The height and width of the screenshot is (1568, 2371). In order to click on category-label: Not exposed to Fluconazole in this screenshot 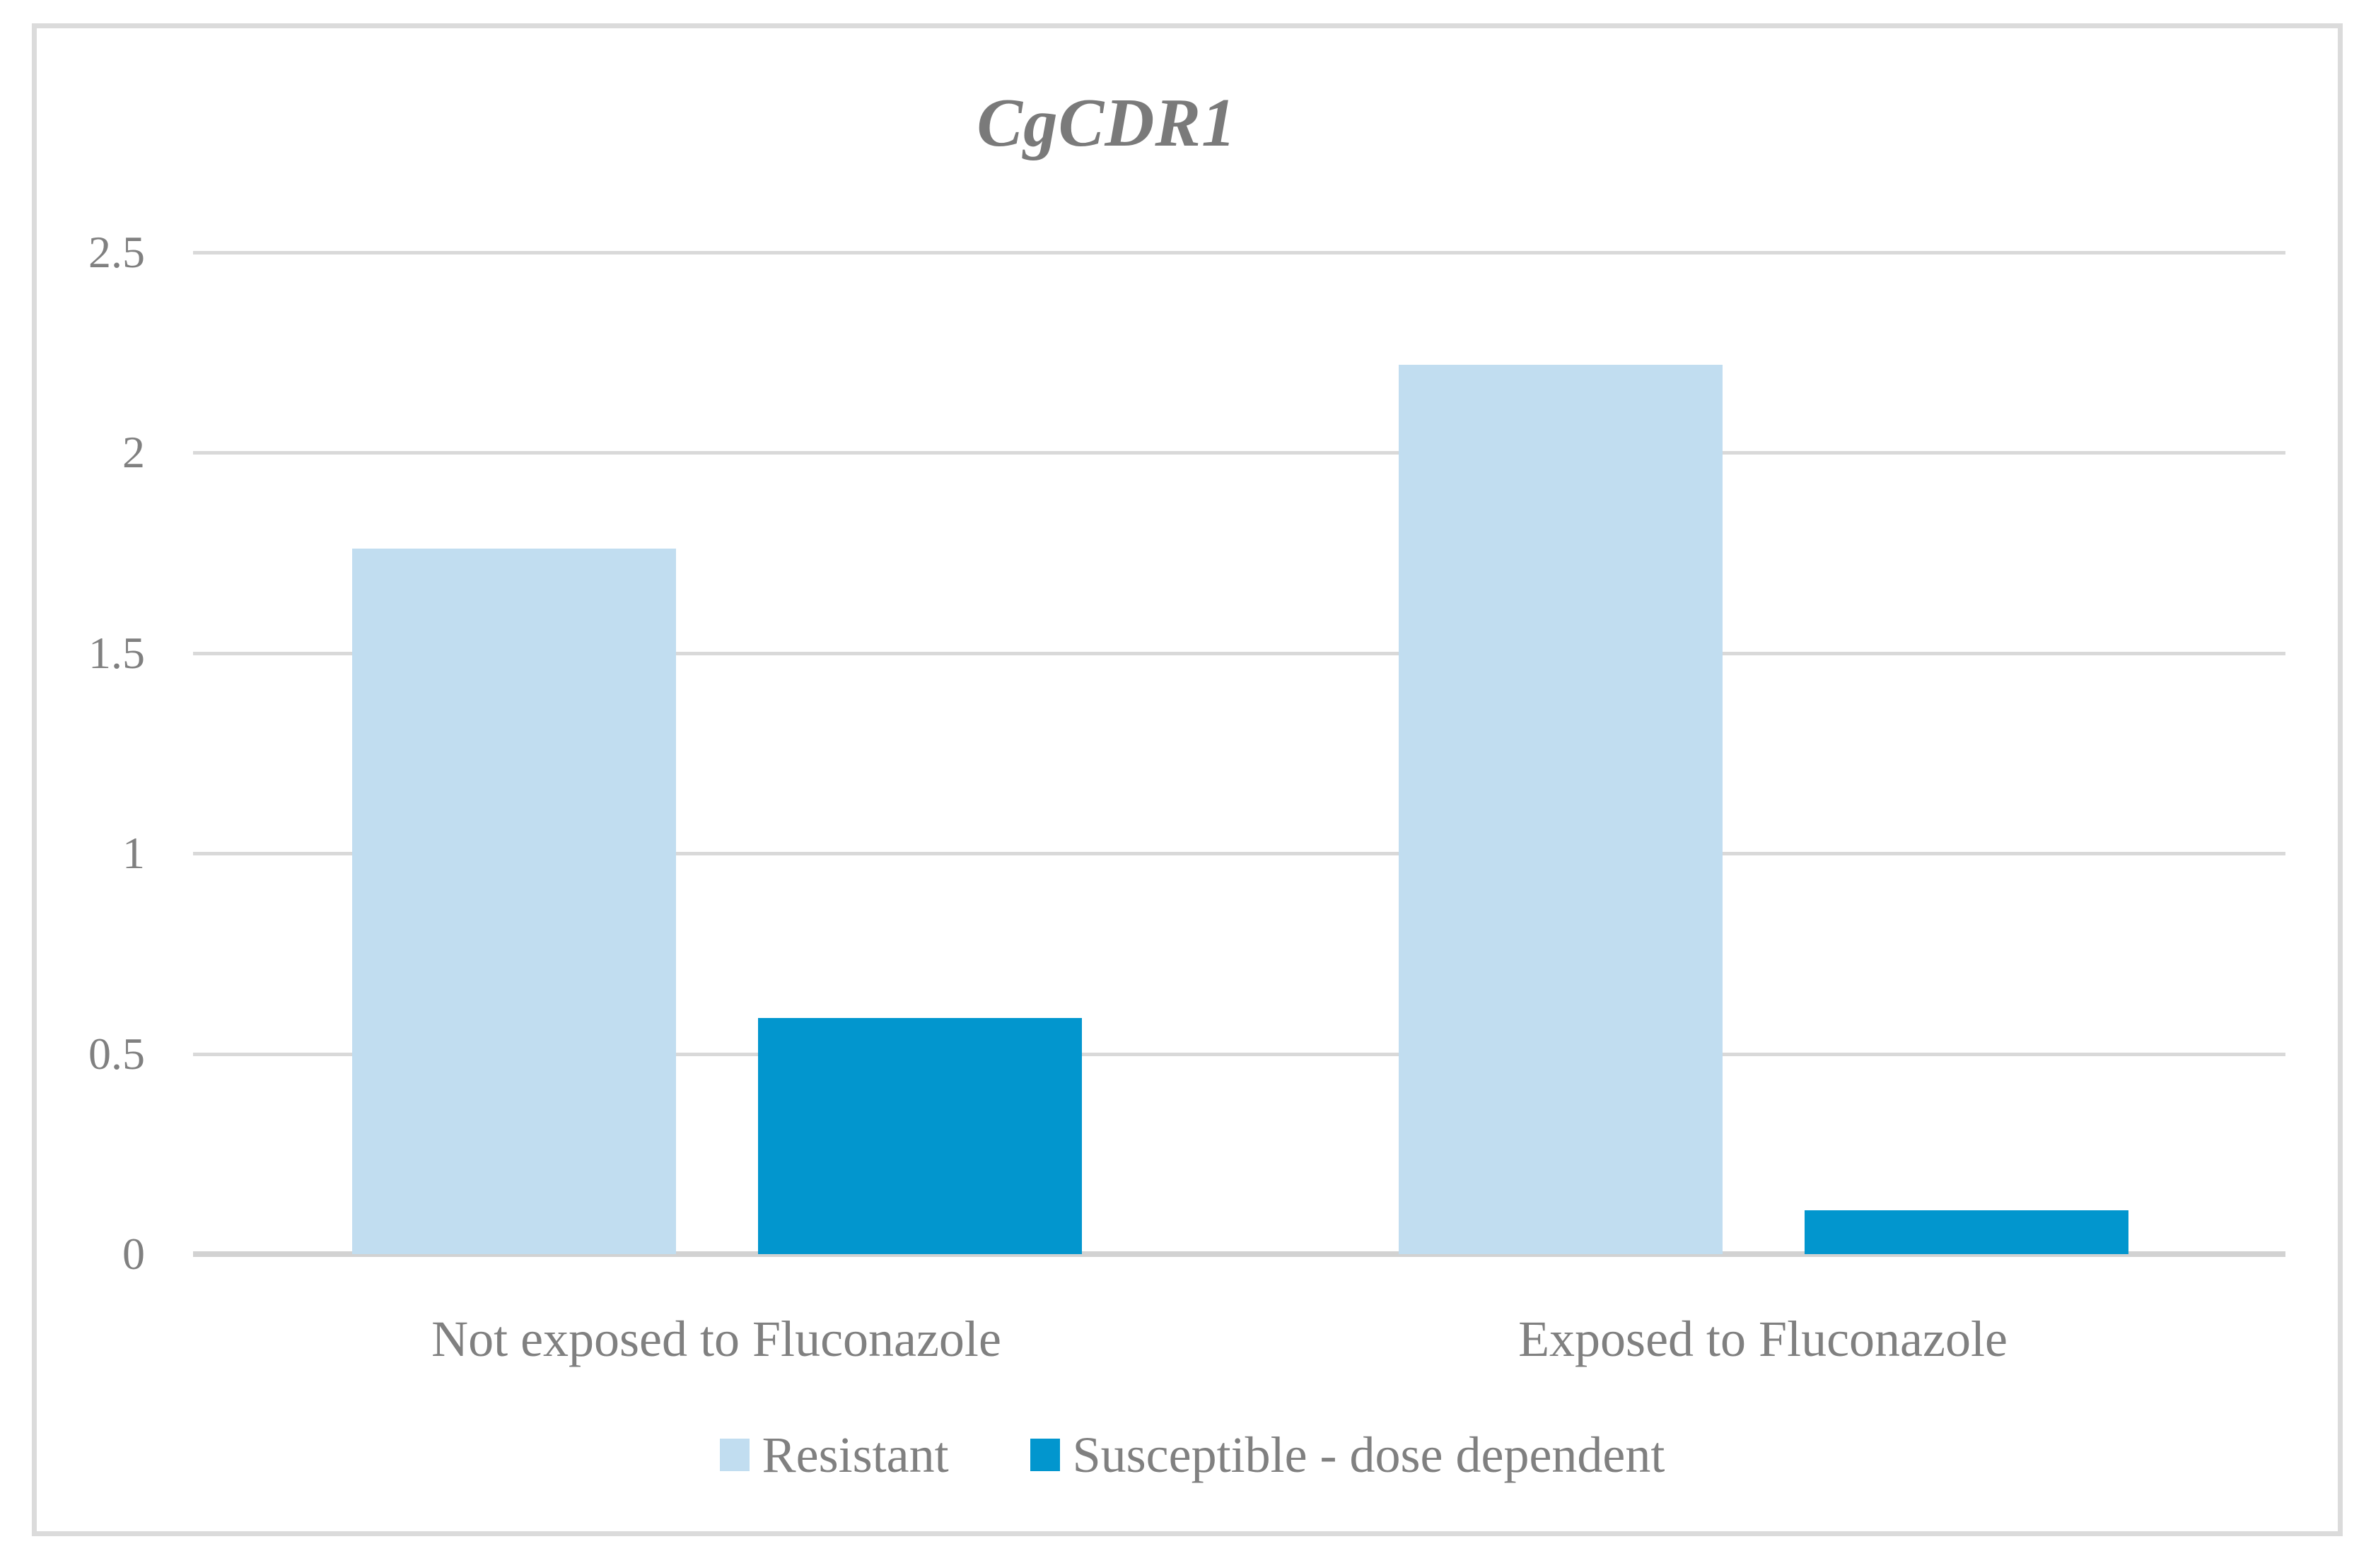, I will do `click(716, 1339)`.